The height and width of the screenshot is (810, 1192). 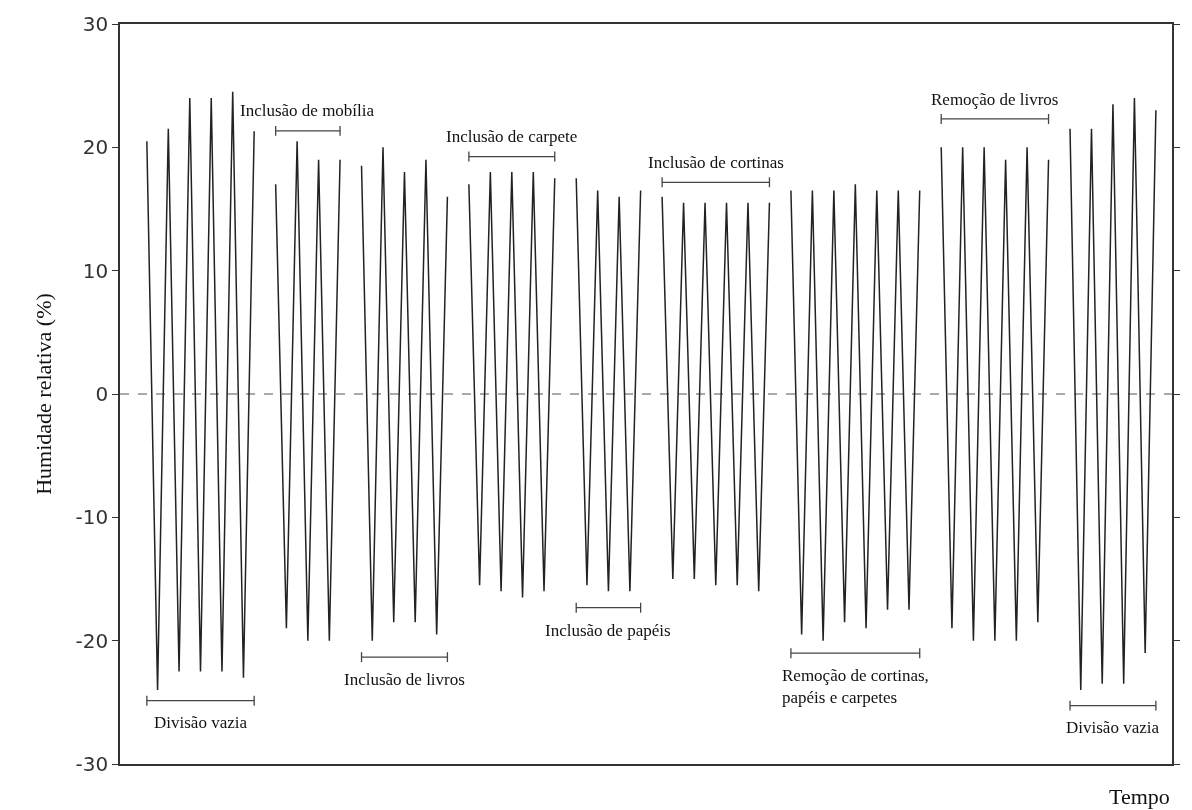 What do you see at coordinates (92, 764) in the screenshot?
I see `y-tick-label: -30` at bounding box center [92, 764].